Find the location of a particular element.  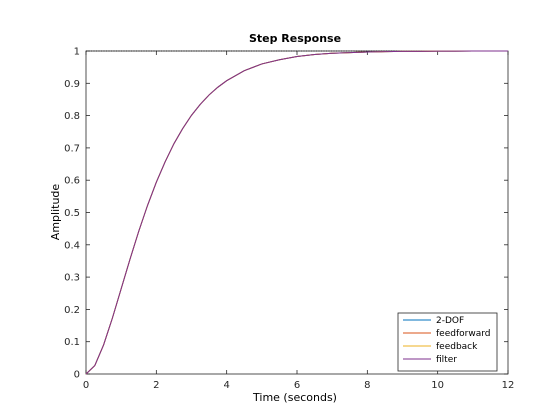

y-tick-label: 0.2 is located at coordinates (72, 310).